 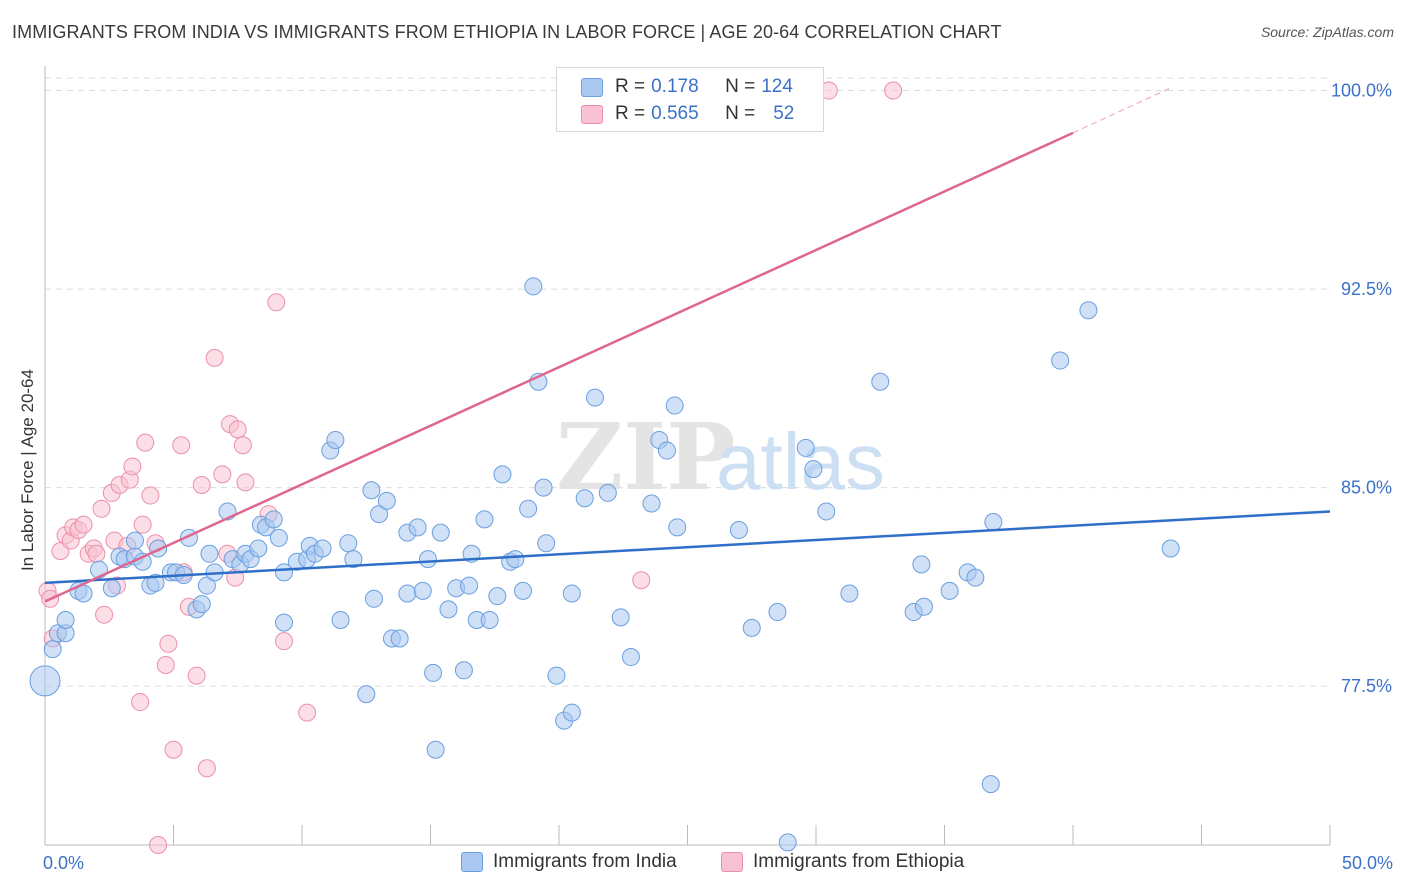 What do you see at coordinates (1121, 110) in the screenshot?
I see `ethiopia-trend-extension` at bounding box center [1121, 110].